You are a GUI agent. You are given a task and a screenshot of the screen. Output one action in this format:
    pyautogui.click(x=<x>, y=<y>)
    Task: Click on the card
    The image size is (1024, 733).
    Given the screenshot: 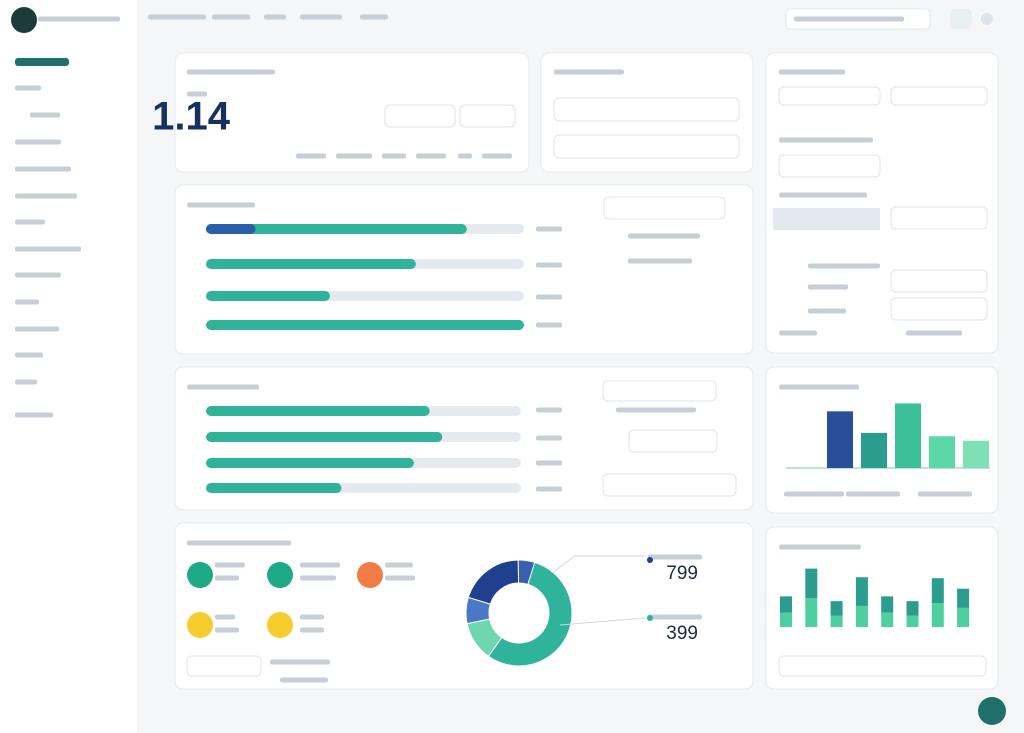 What is the action you would take?
    pyautogui.click(x=352, y=112)
    